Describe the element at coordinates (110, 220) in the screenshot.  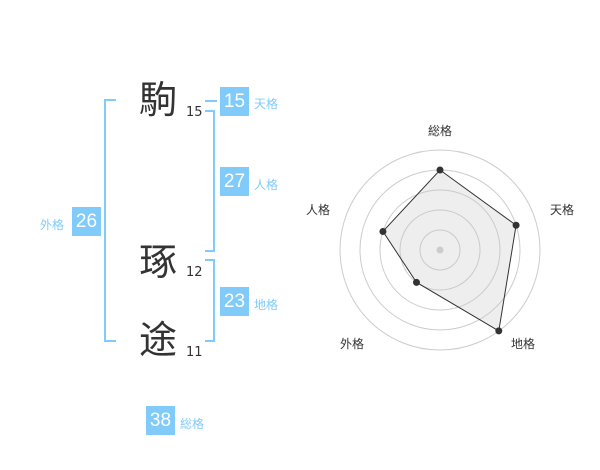
I see `gaikaku-bracket` at that location.